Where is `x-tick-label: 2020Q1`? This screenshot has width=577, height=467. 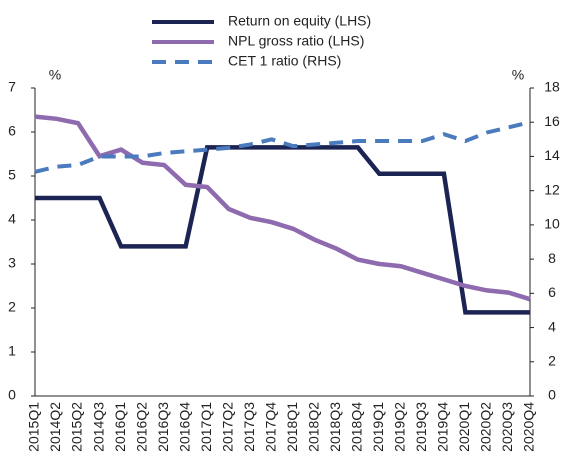
x-tick-label: 2020Q1 is located at coordinates (464, 427).